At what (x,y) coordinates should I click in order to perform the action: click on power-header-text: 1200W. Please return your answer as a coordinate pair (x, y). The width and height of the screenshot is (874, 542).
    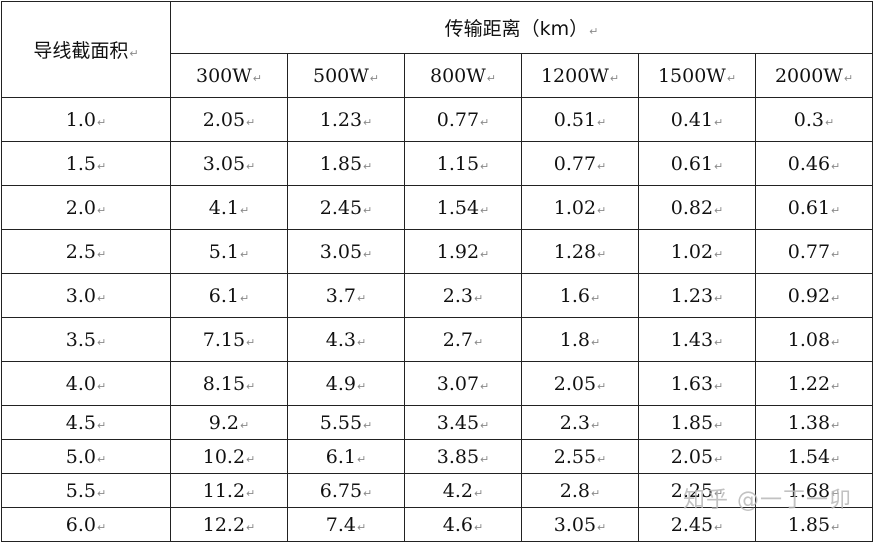
    Looking at the image, I should click on (574, 75).